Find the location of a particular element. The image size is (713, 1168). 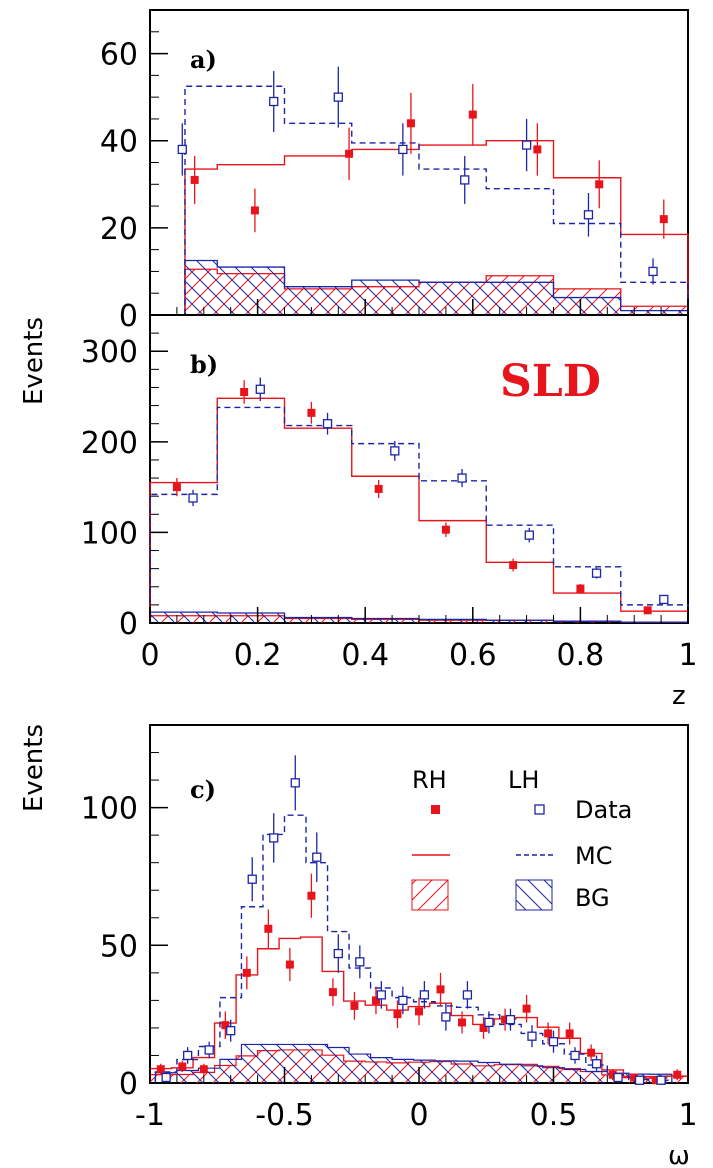

x-axis-label-top: z is located at coordinates (679, 696).